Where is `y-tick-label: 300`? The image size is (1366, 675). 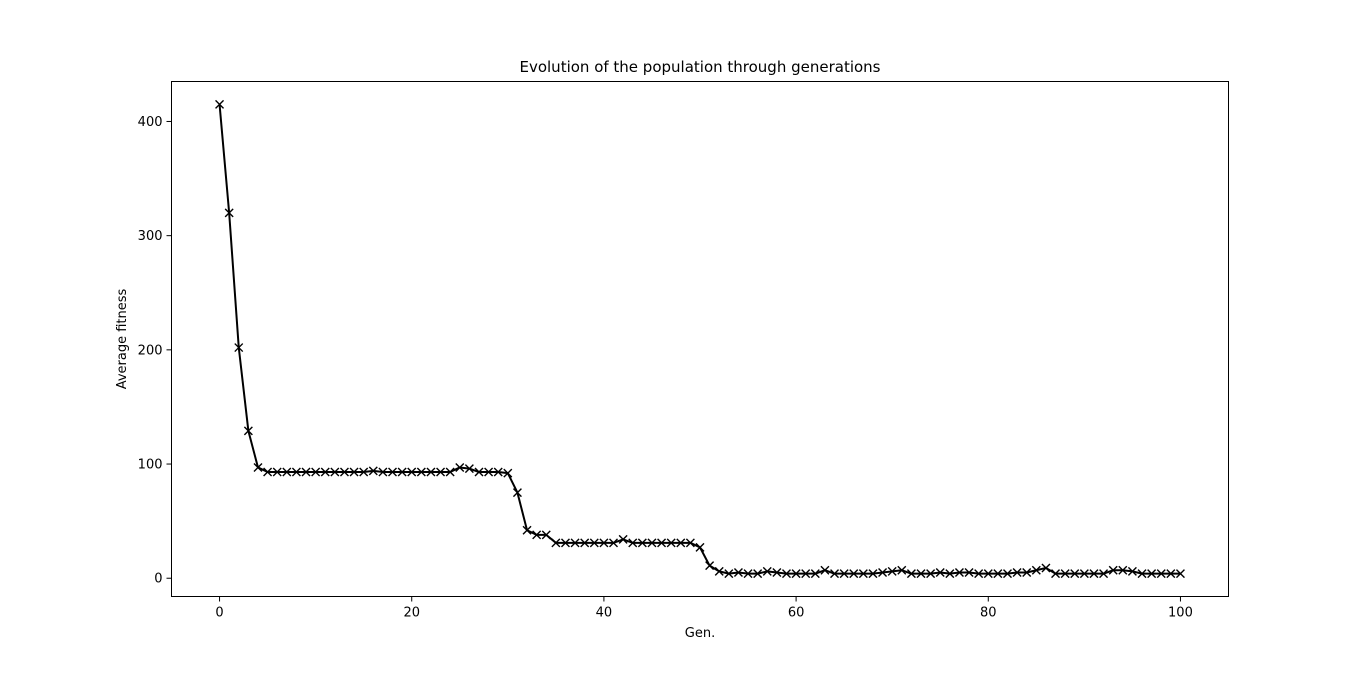 y-tick-label: 300 is located at coordinates (150, 236).